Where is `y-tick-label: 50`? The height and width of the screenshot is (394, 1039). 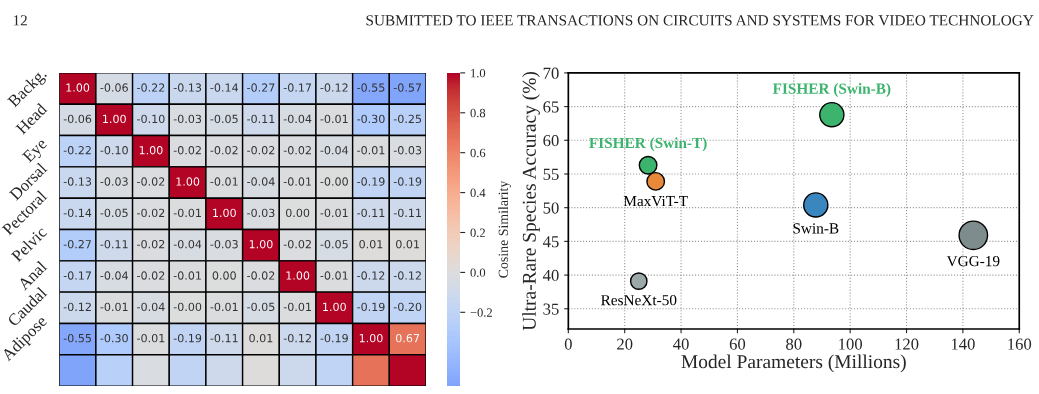 y-tick-label: 50 is located at coordinates (551, 208).